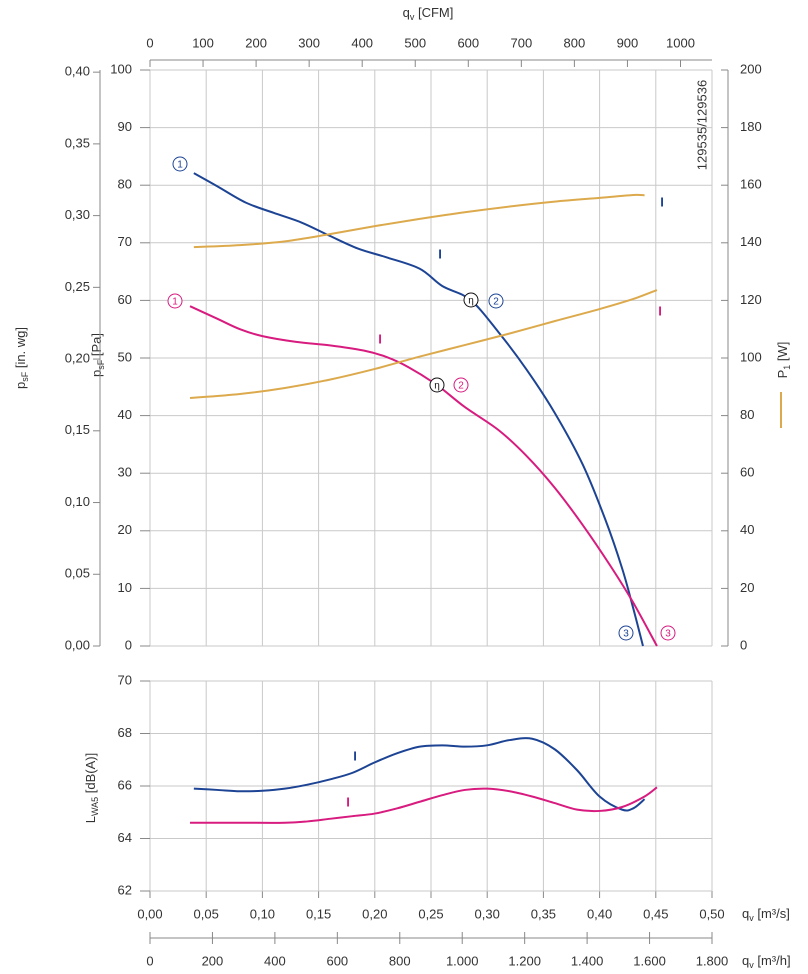  What do you see at coordinates (309, 42) in the screenshot?
I see `x-tick-label: 300` at bounding box center [309, 42].